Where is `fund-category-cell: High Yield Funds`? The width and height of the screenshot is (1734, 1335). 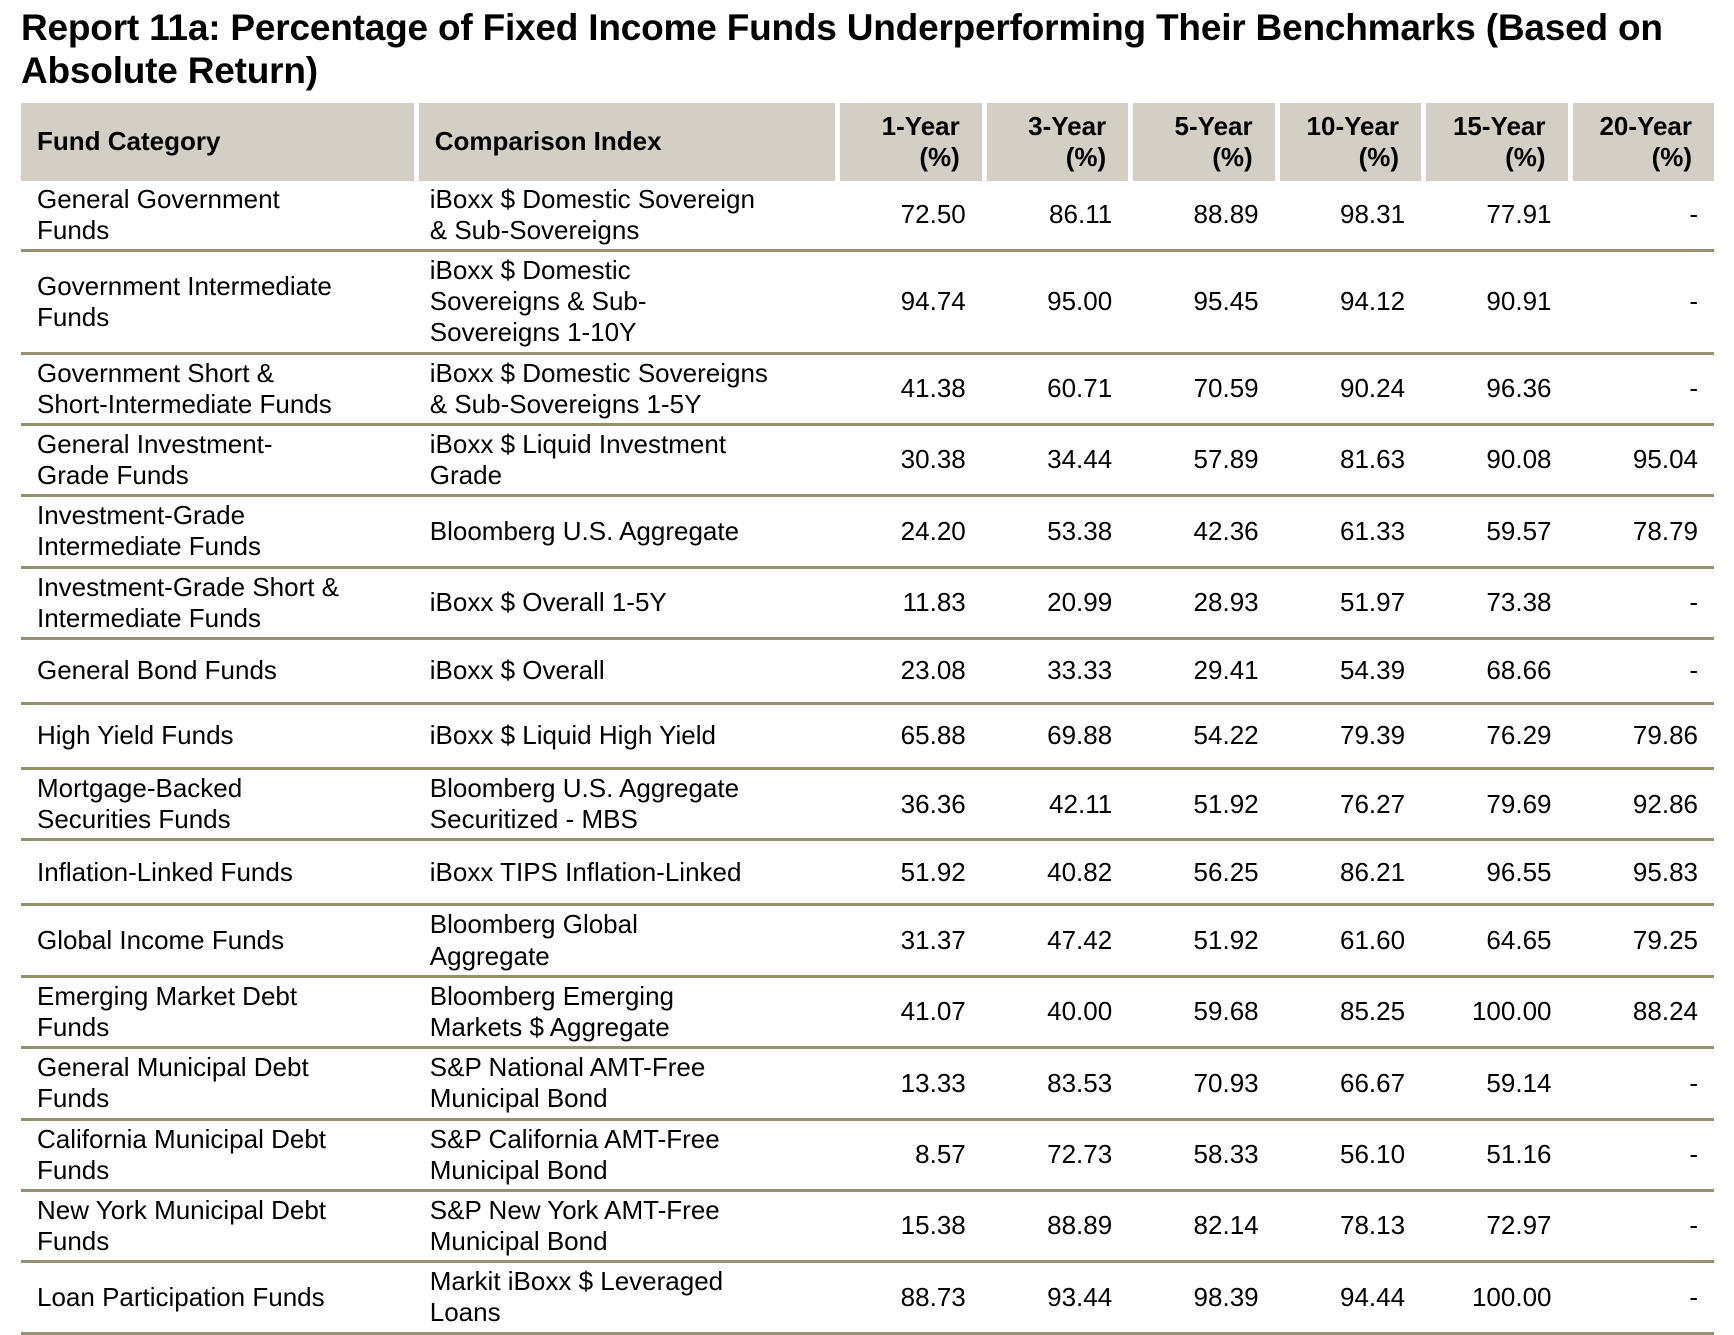
fund-category-cell: High Yield Funds is located at coordinates (217, 737).